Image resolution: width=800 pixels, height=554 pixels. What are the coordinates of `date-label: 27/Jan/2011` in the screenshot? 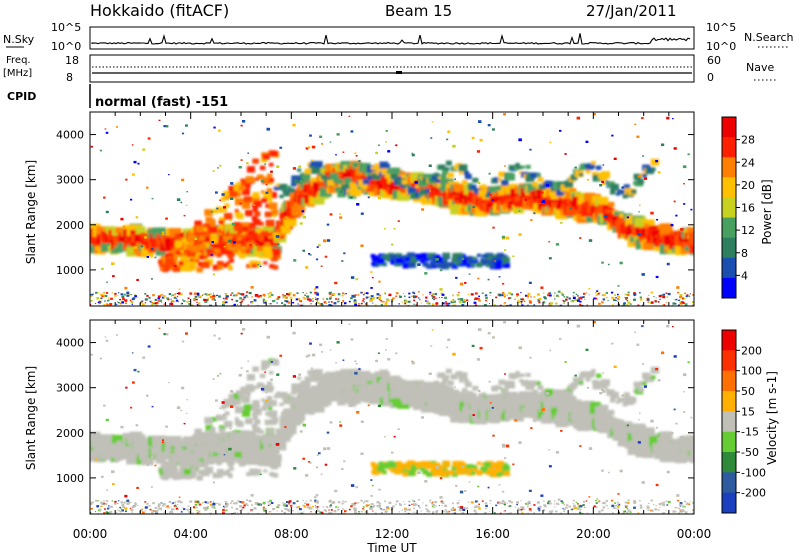 It's located at (631, 11).